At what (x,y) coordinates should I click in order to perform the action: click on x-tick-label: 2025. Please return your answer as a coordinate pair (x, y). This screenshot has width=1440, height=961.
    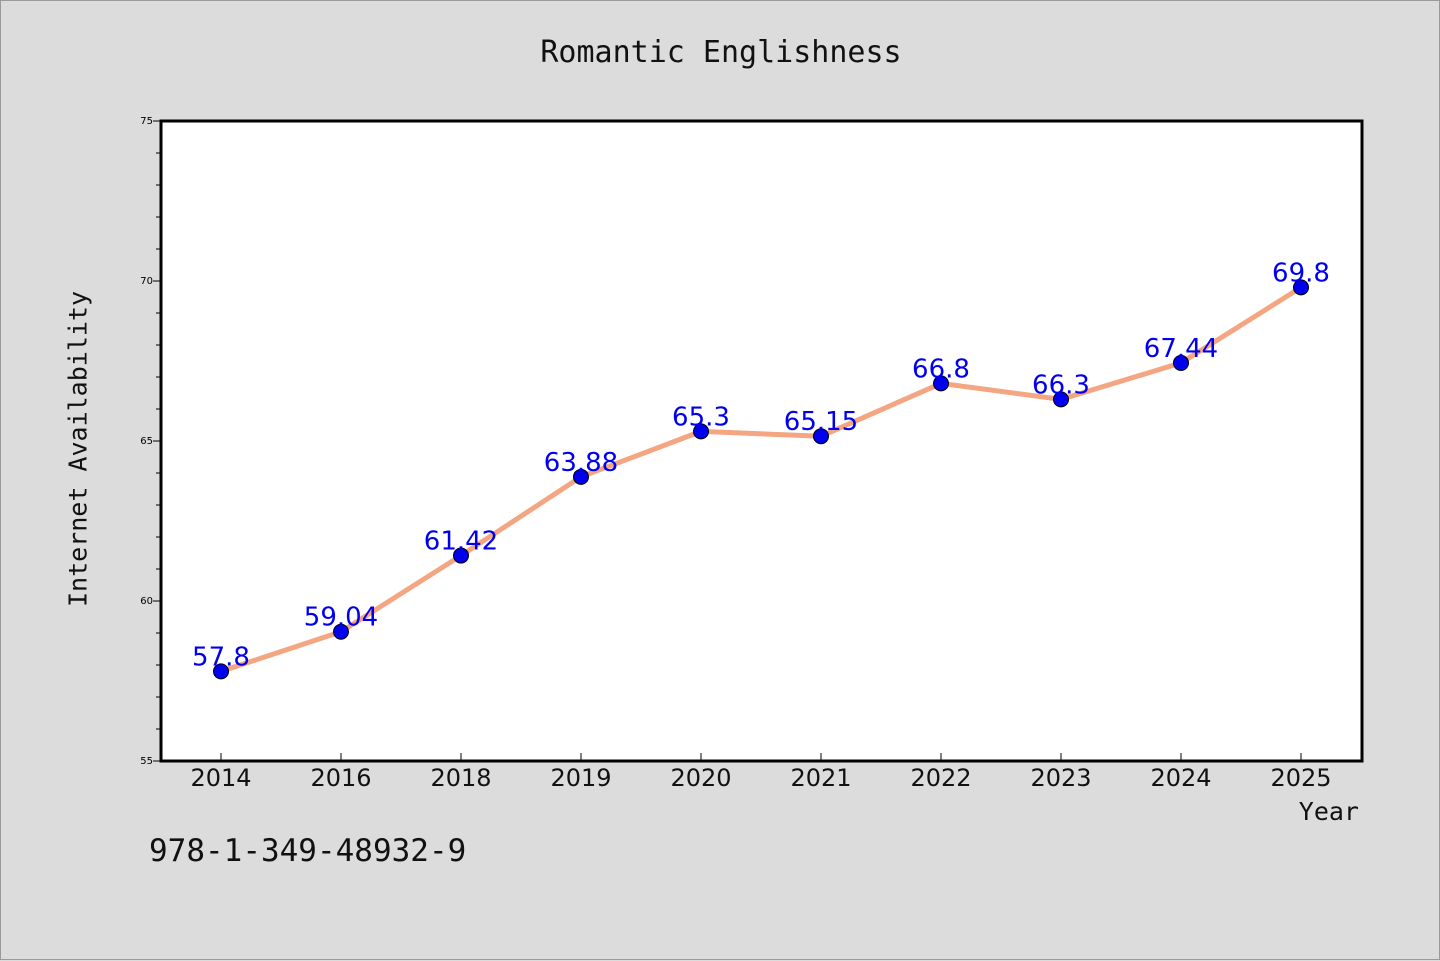
    Looking at the image, I should click on (1300, 778).